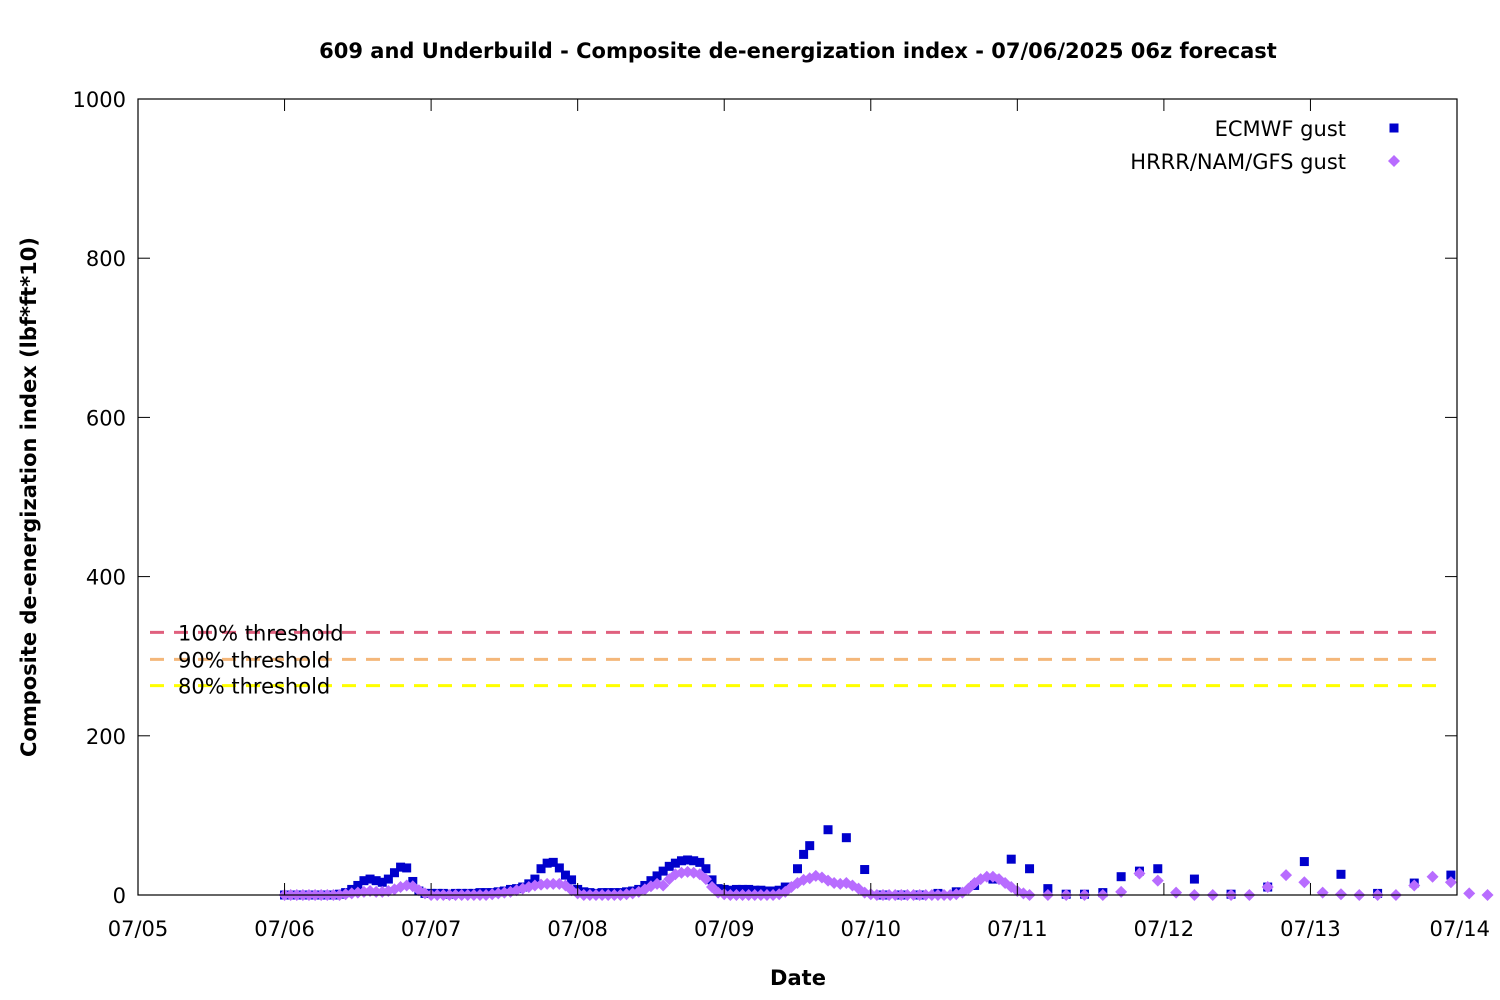  I want to click on x-tick-label: 07/08, so click(577, 929).